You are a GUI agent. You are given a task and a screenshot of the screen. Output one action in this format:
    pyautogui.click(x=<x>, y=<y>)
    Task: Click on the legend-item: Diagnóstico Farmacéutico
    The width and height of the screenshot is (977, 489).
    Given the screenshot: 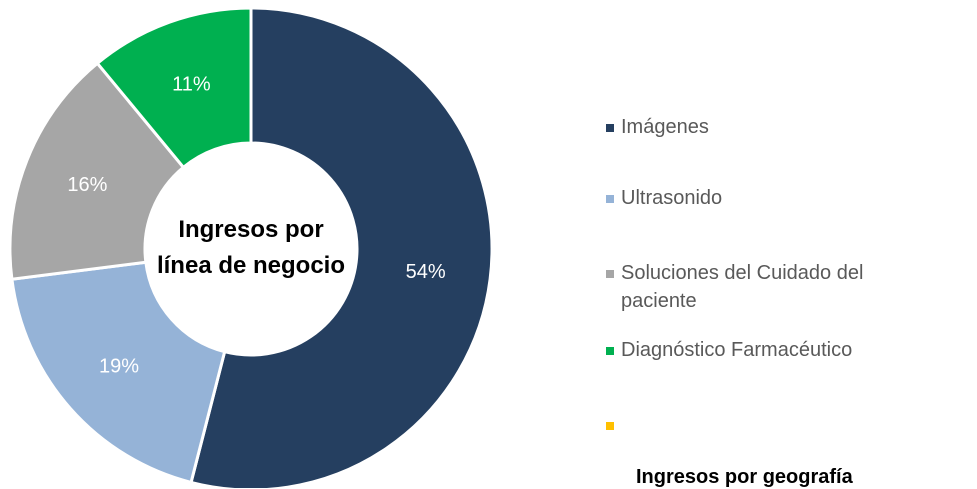 What is the action you would take?
    pyautogui.click(x=756, y=350)
    